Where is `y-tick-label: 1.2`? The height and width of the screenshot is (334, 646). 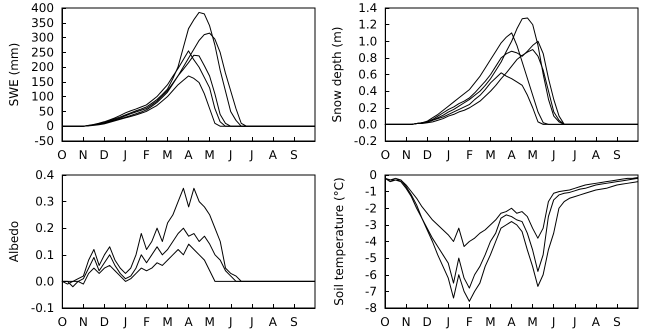
y-tick-label: 1.2 is located at coordinates (368, 25).